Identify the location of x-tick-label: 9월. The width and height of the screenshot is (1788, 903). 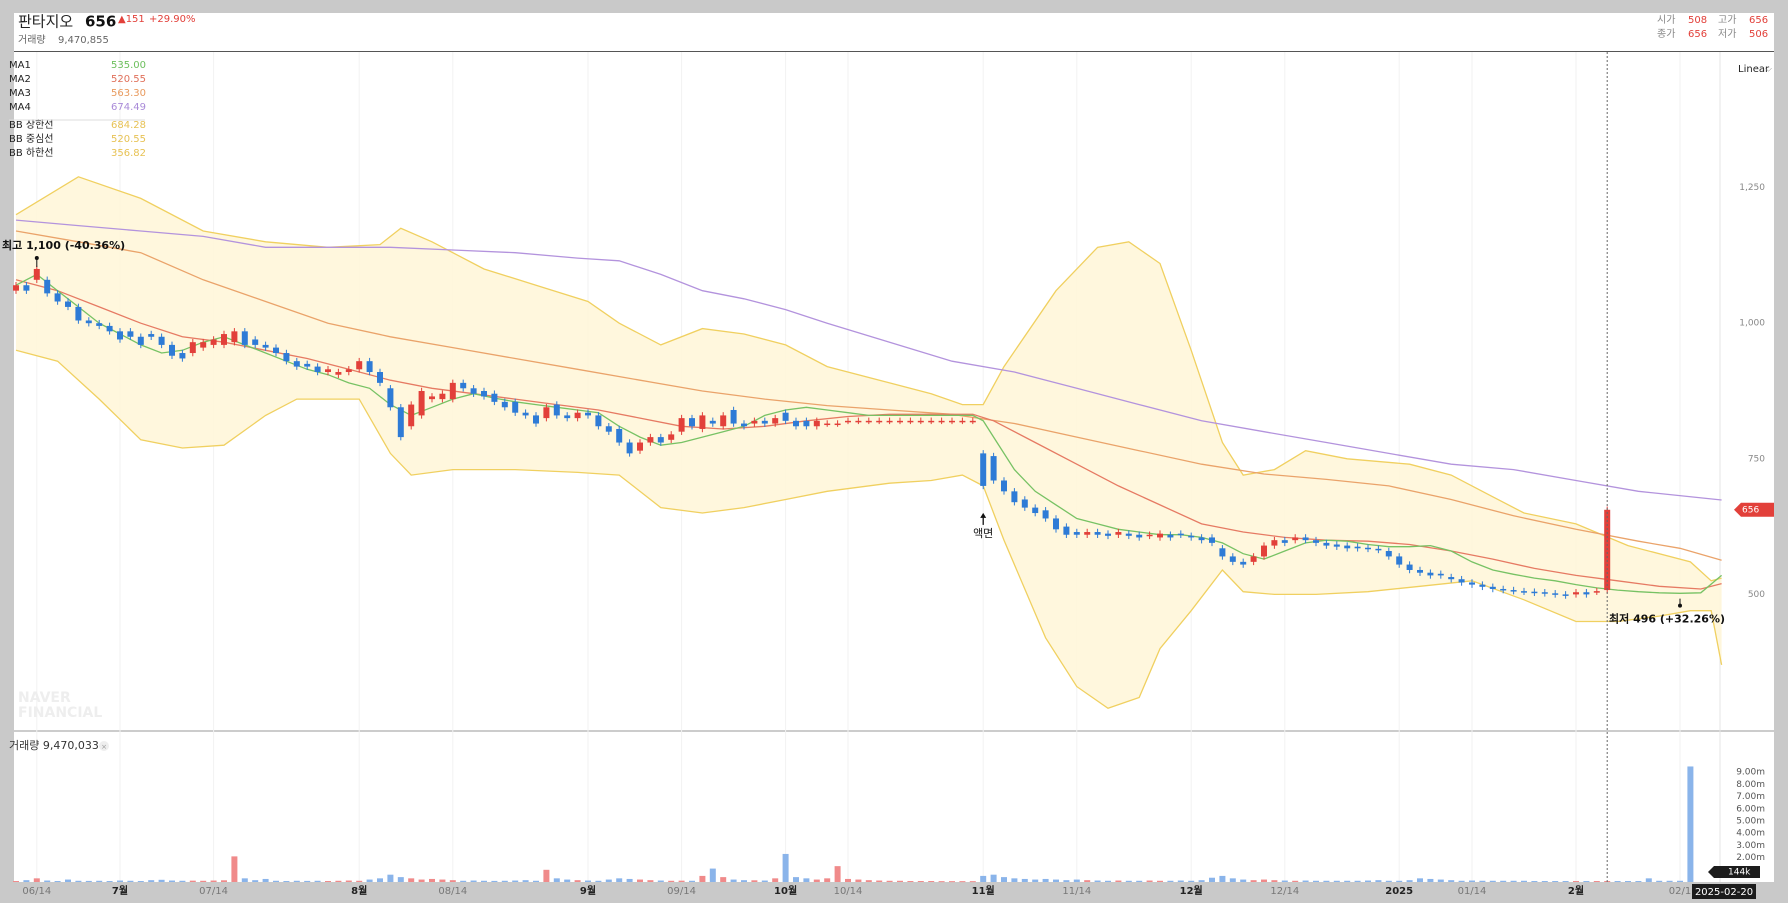
(588, 891).